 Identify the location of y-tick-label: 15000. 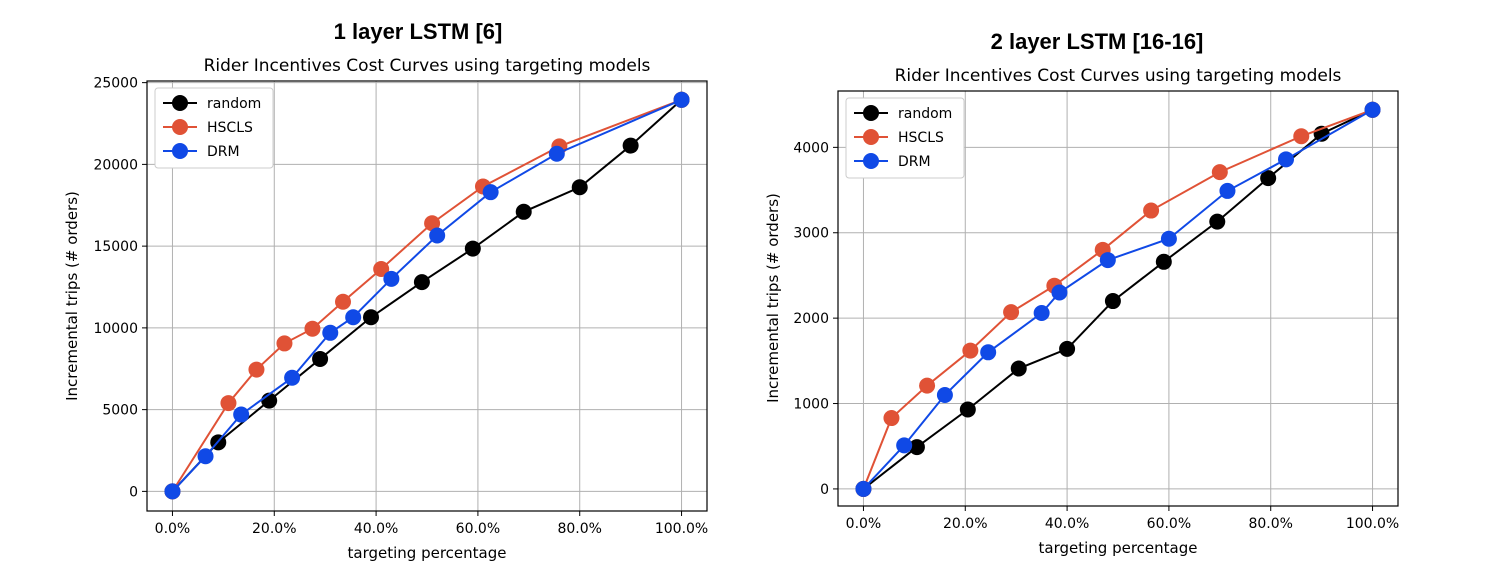
(115, 247).